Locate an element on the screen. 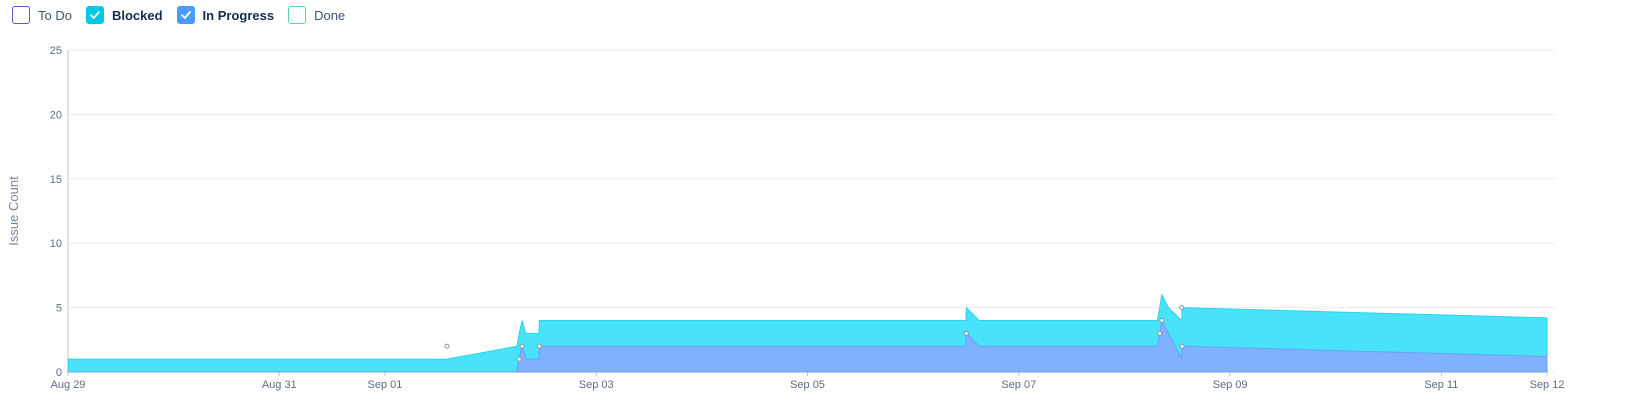 This screenshot has height=416, width=1639. legend-item-to-do: To Do is located at coordinates (42, 15).